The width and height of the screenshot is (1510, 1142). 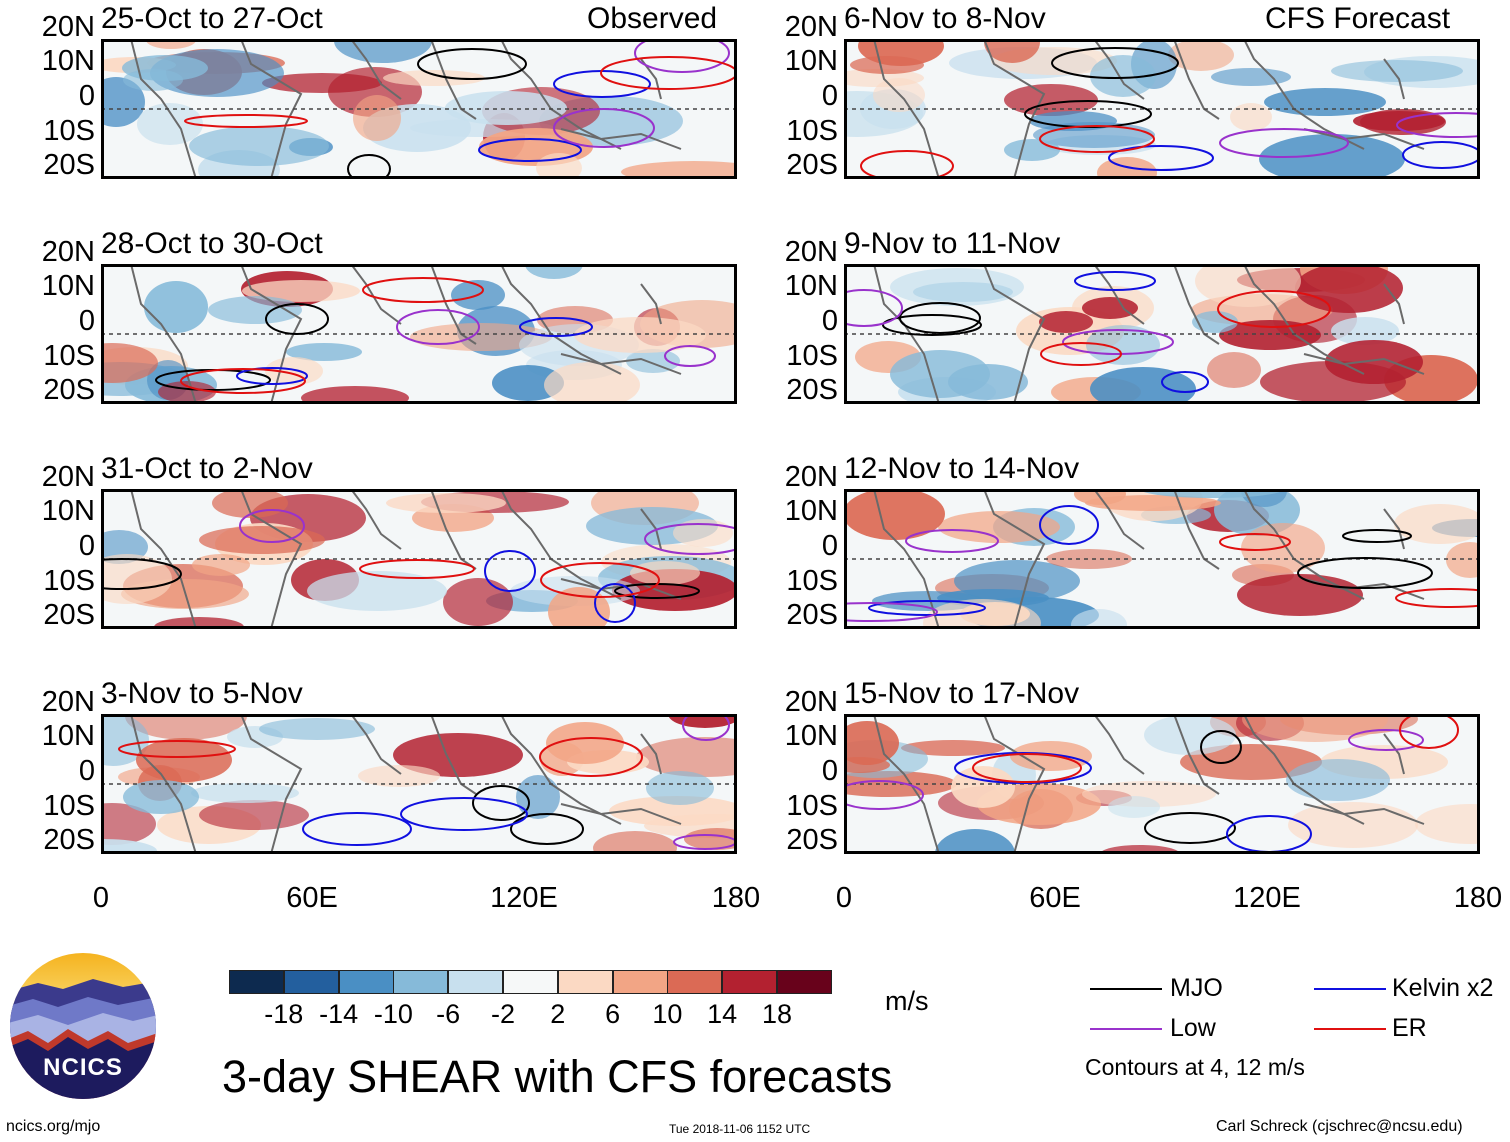 I want to click on logo-graphic, so click(x=83, y=1026).